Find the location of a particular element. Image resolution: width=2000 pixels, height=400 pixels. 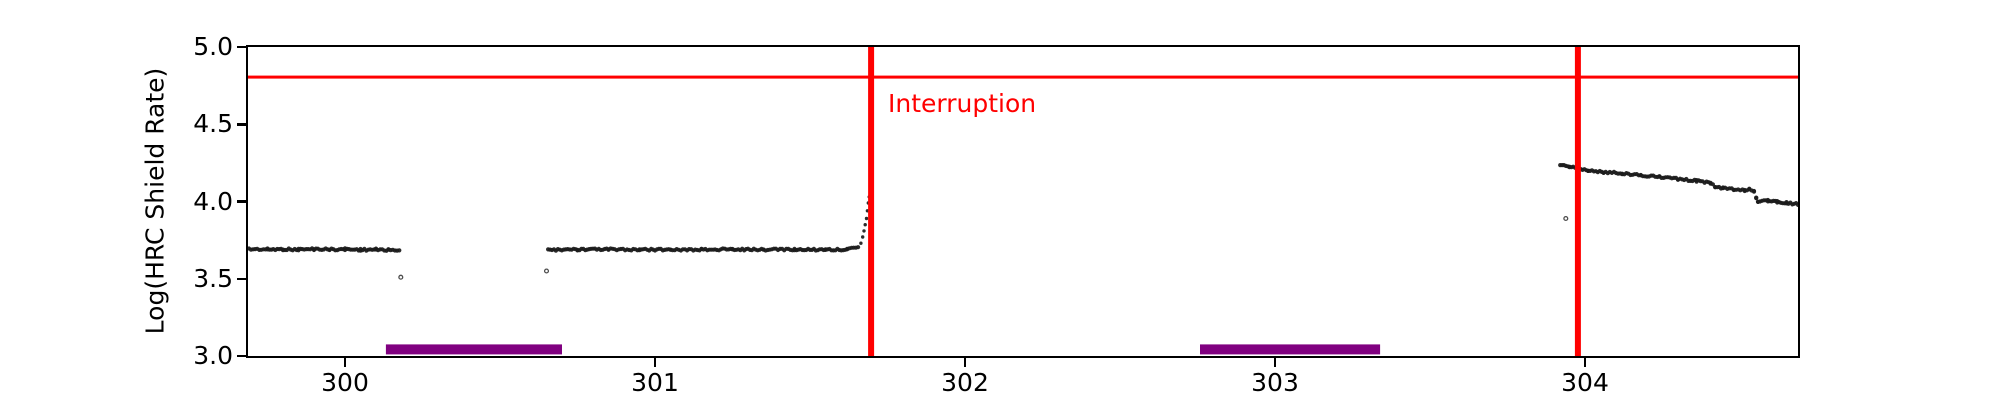

y-tick-label: 4.0 is located at coordinates (213, 201).